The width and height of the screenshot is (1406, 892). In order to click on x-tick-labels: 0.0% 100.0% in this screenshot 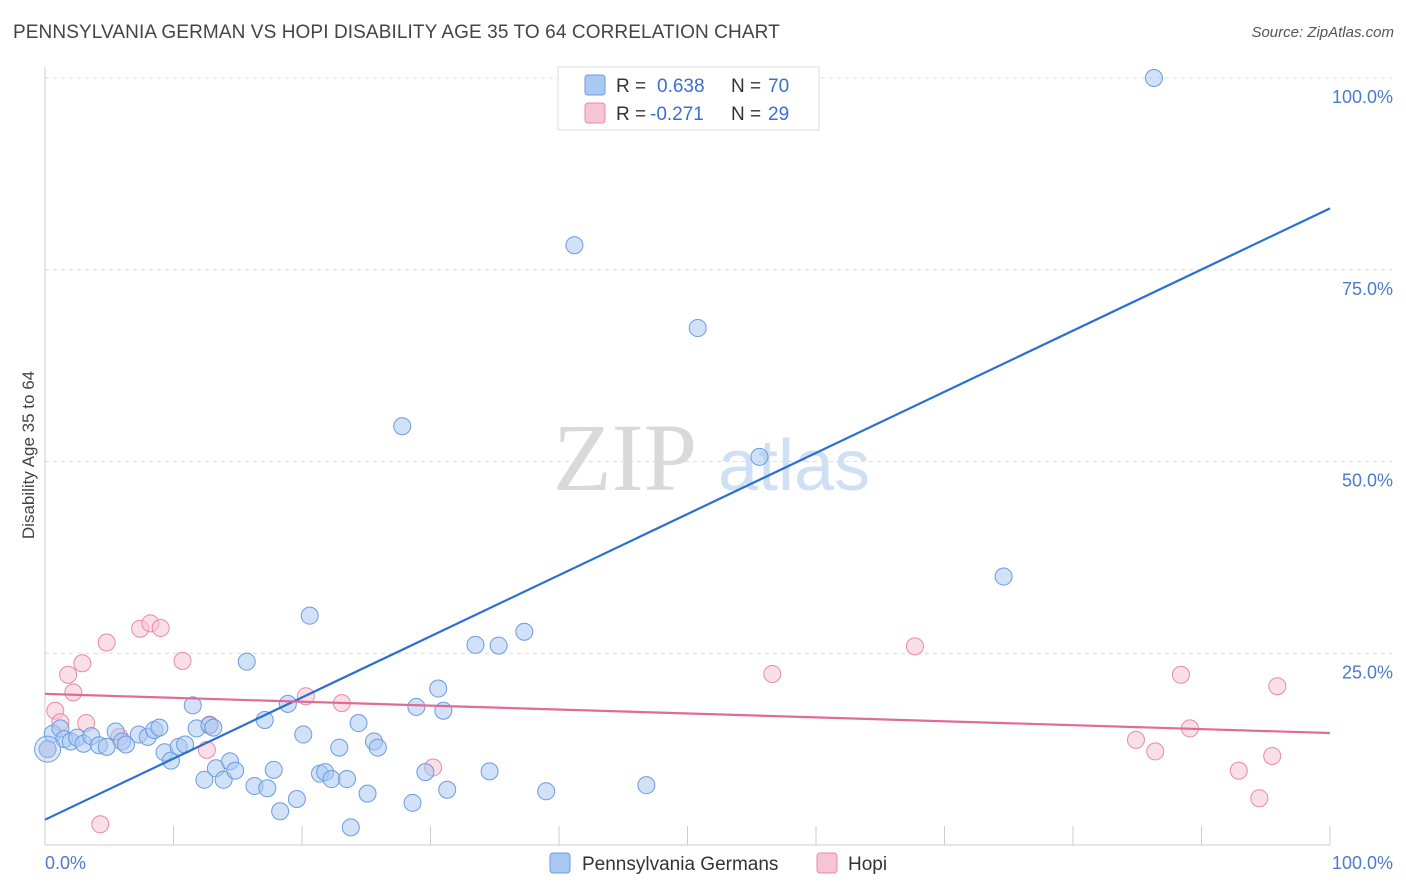, I will do `click(719, 863)`.